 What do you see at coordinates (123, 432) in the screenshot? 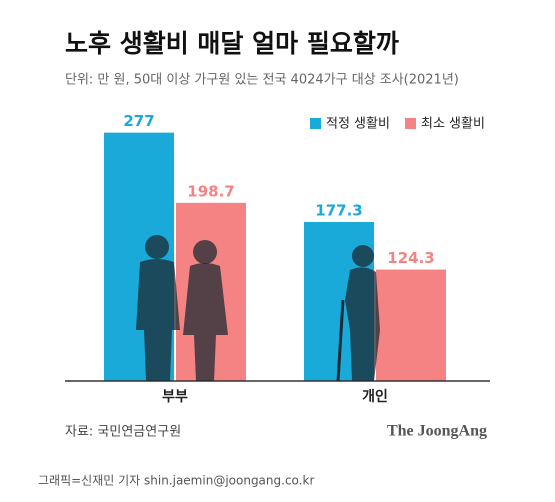
I see `source: 자료: 국민연금연구원` at bounding box center [123, 432].